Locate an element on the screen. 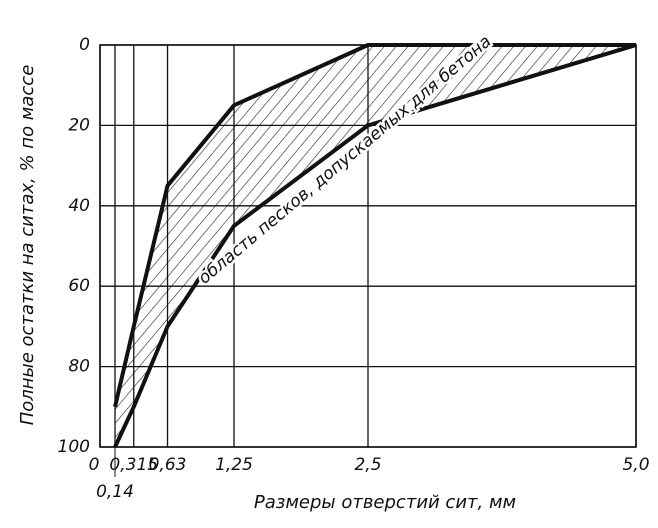 The image size is (658, 528). y-tick-label: 100 is located at coordinates (74, 447).